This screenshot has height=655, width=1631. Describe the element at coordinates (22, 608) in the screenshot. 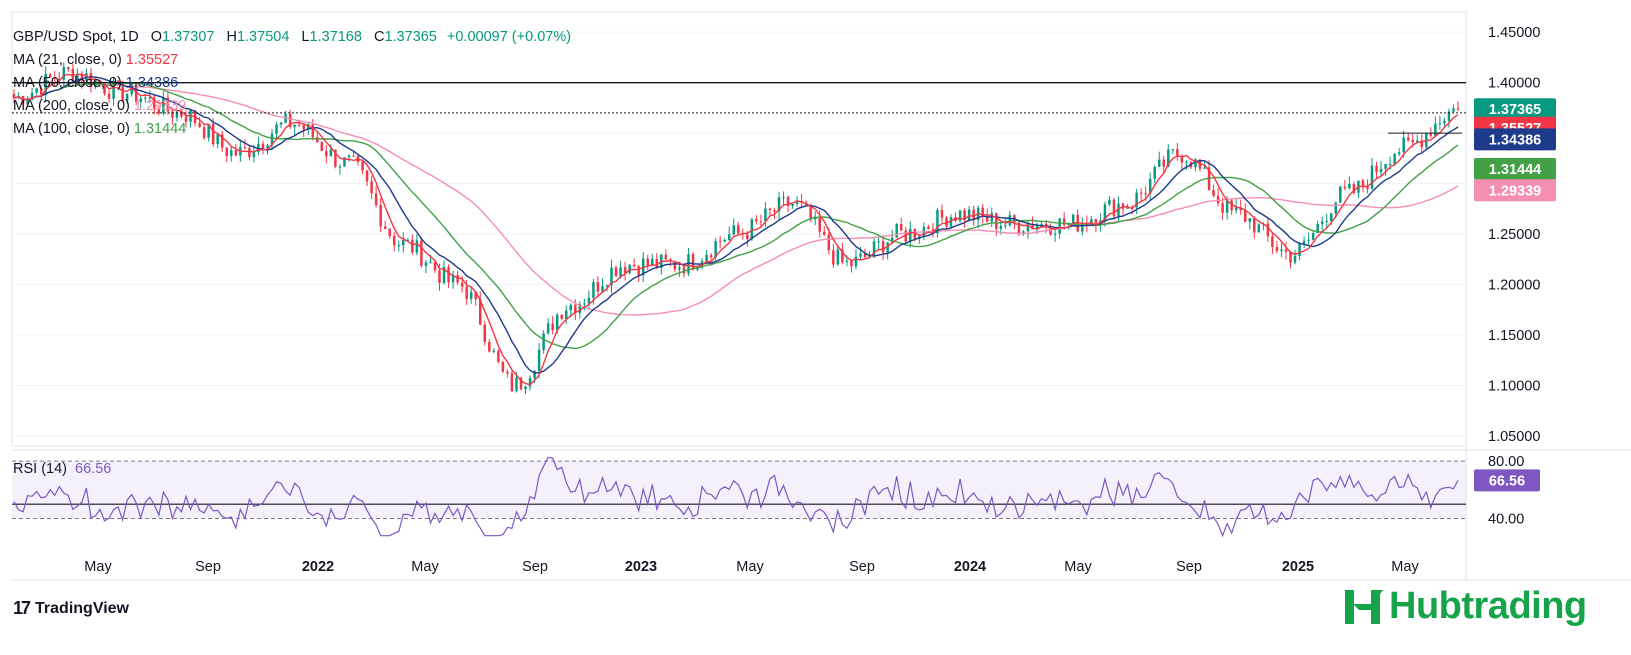

I see `tradingview-logo-icon: 17` at that location.